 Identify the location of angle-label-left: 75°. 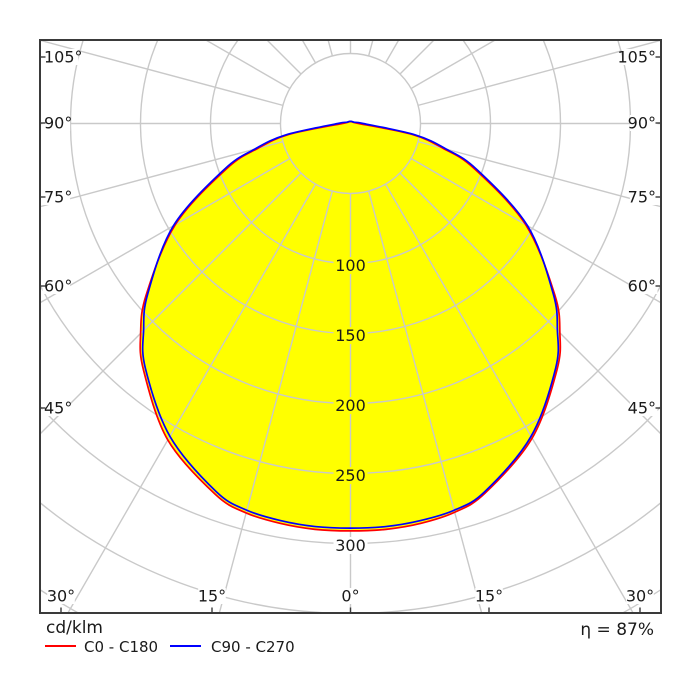
(58, 197).